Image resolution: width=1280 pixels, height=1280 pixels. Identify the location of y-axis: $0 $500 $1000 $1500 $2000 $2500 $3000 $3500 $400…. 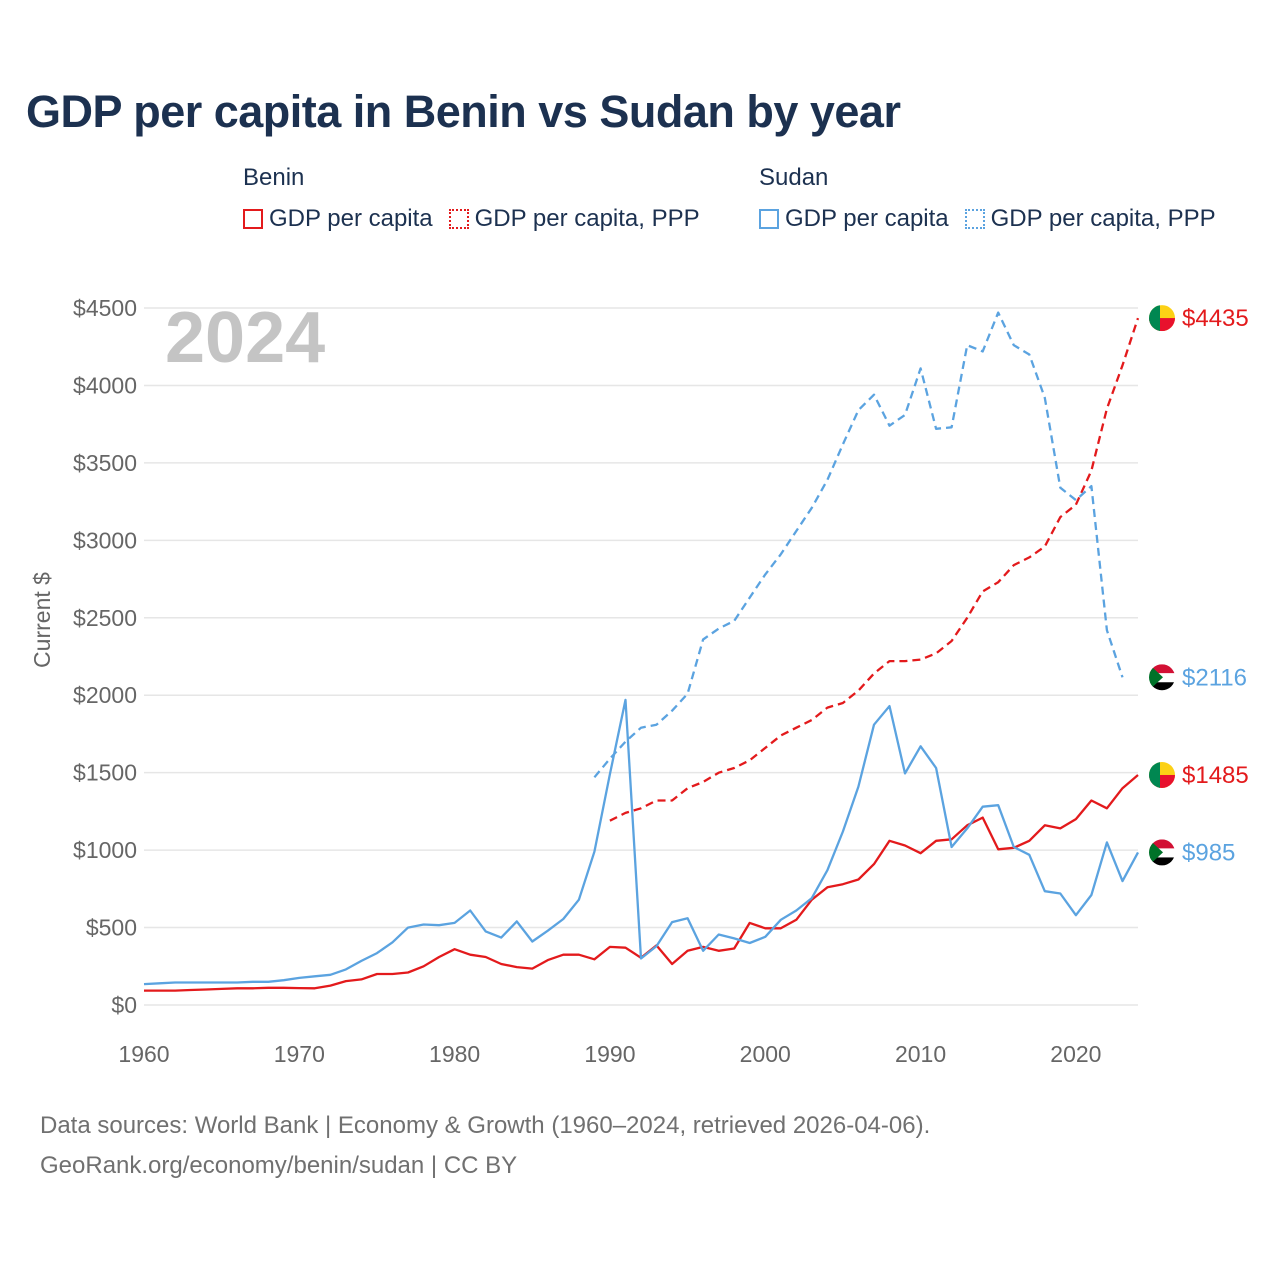
(105, 656).